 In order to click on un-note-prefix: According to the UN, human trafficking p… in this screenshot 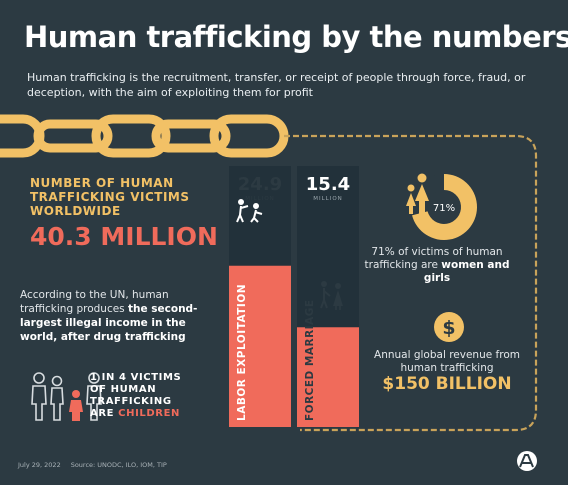, I will do `click(94, 302)`.